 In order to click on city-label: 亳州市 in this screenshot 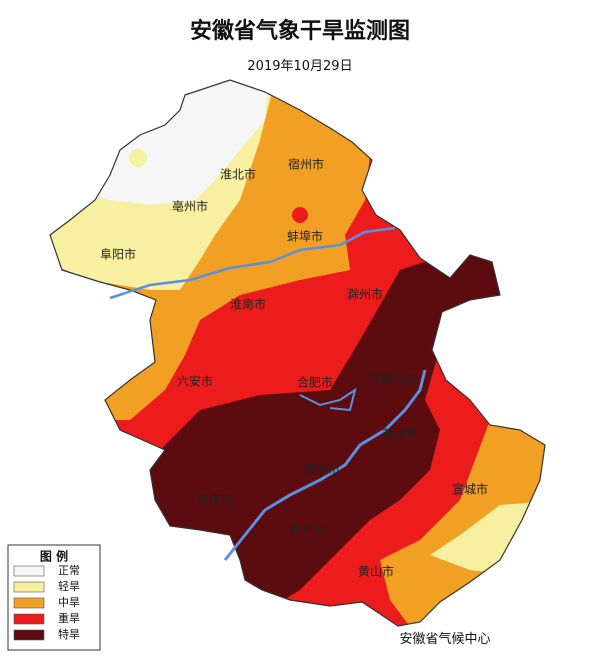, I will do `click(190, 206)`.